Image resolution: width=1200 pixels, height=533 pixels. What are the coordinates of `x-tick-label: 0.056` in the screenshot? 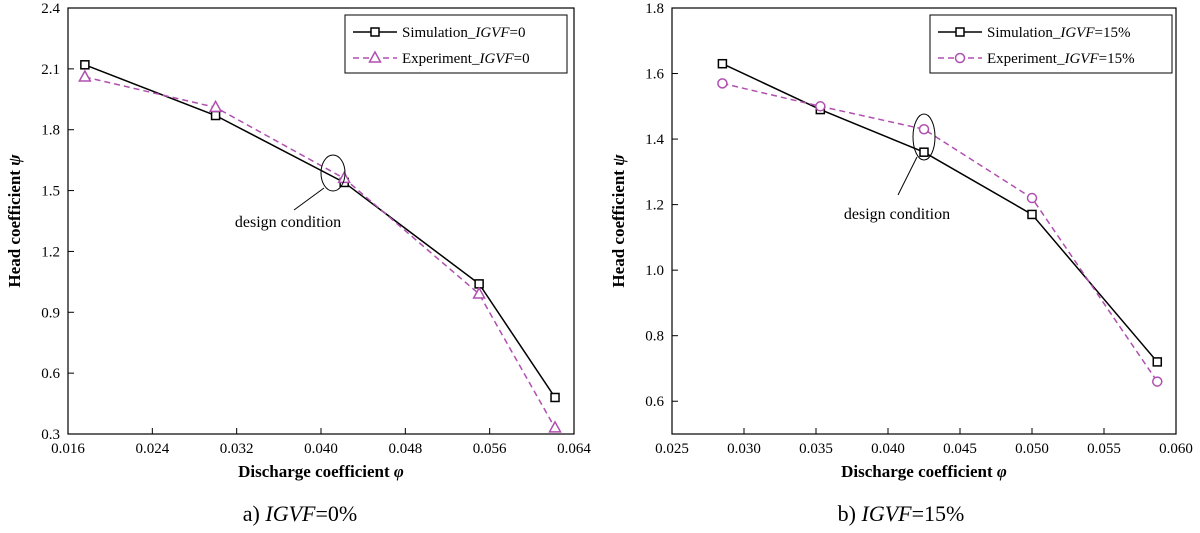 It's located at (490, 449).